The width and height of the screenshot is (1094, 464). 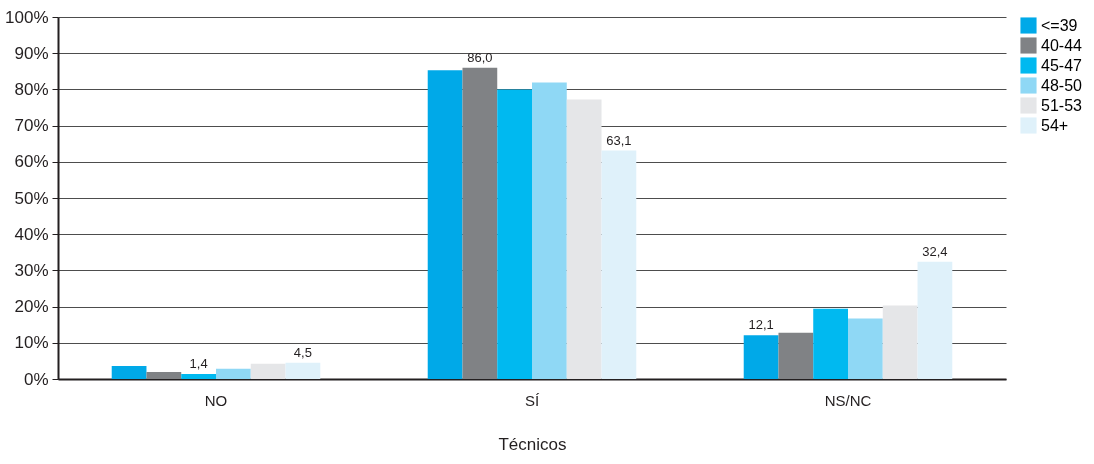 What do you see at coordinates (31, 343) in the screenshot?
I see `y-tick-label: 10%` at bounding box center [31, 343].